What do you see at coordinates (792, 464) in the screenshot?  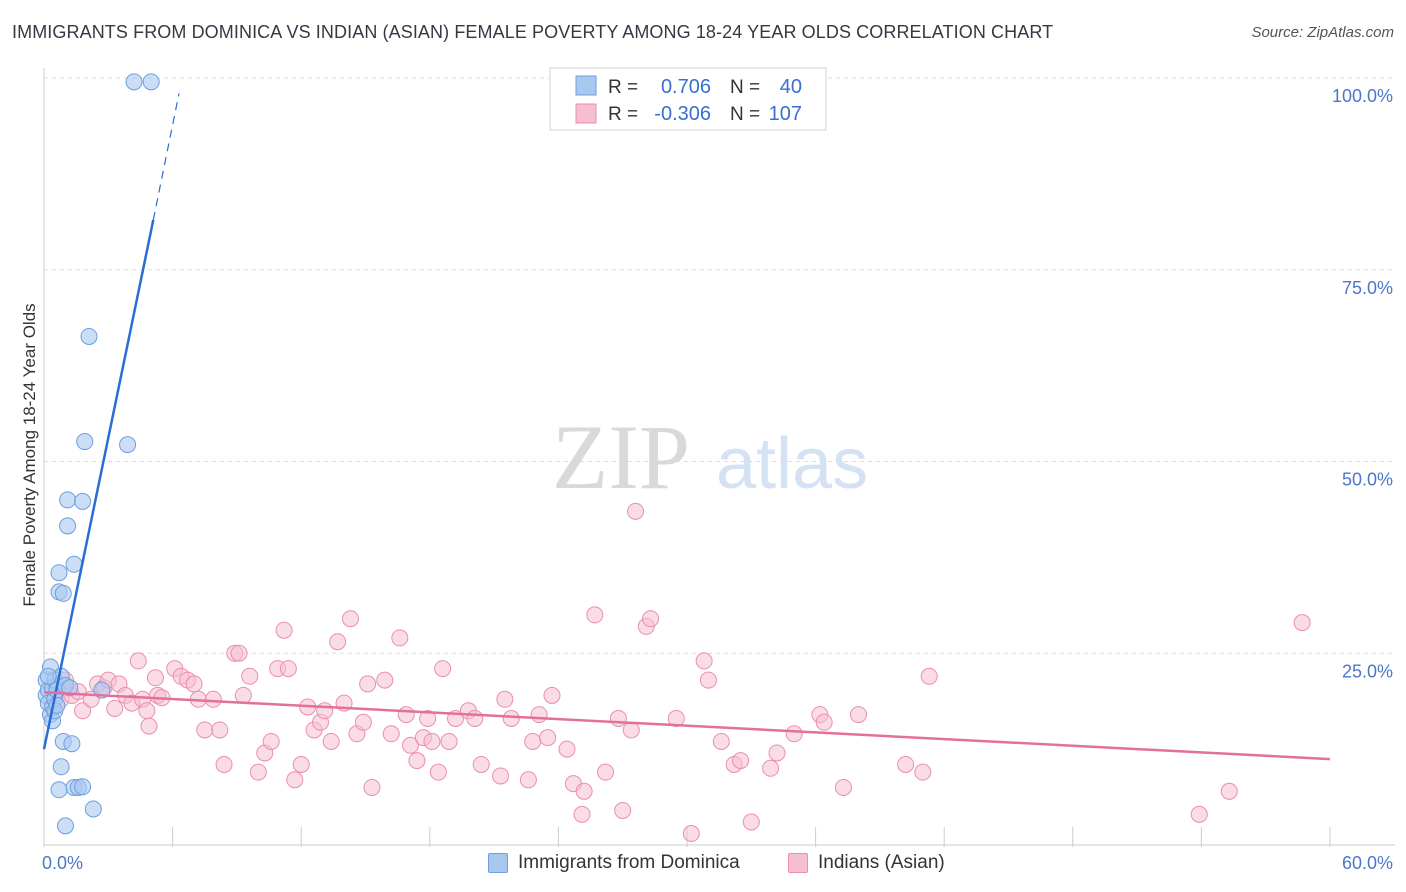 I see `watermark-atlas: atlas` at bounding box center [792, 464].